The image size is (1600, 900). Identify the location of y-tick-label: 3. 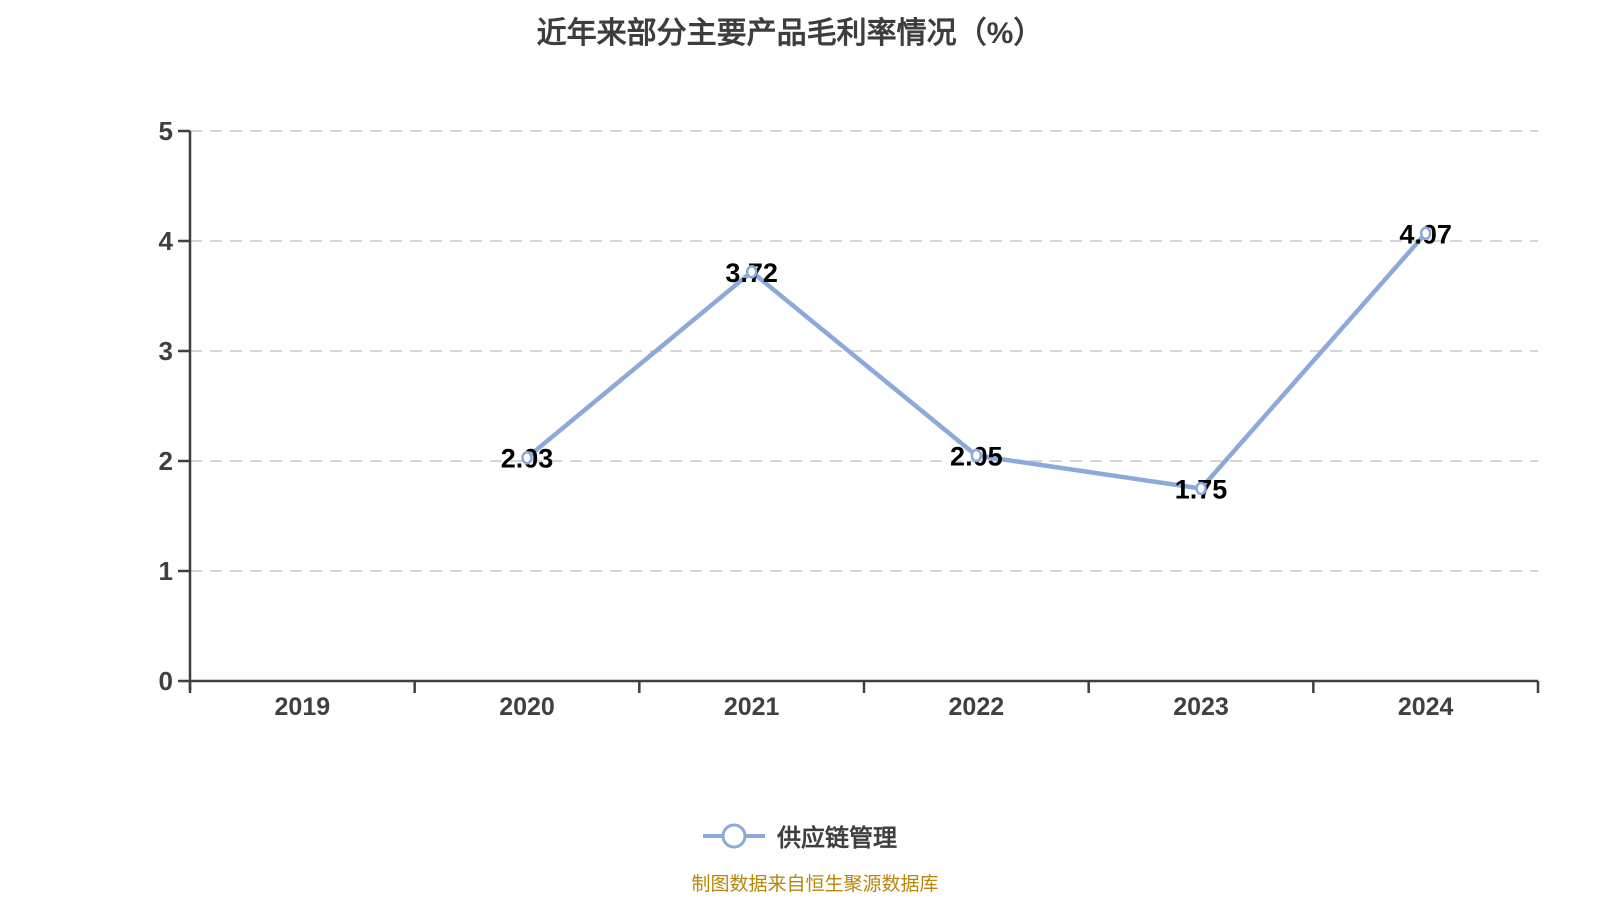
(166, 351).